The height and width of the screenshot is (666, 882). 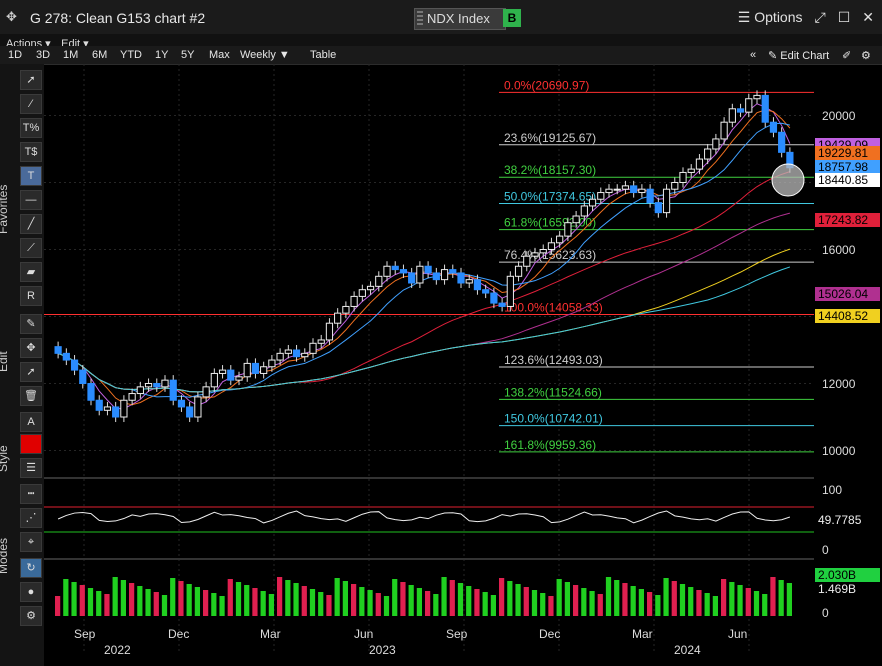 I want to click on color-swatch-icon, so click(x=31, y=444).